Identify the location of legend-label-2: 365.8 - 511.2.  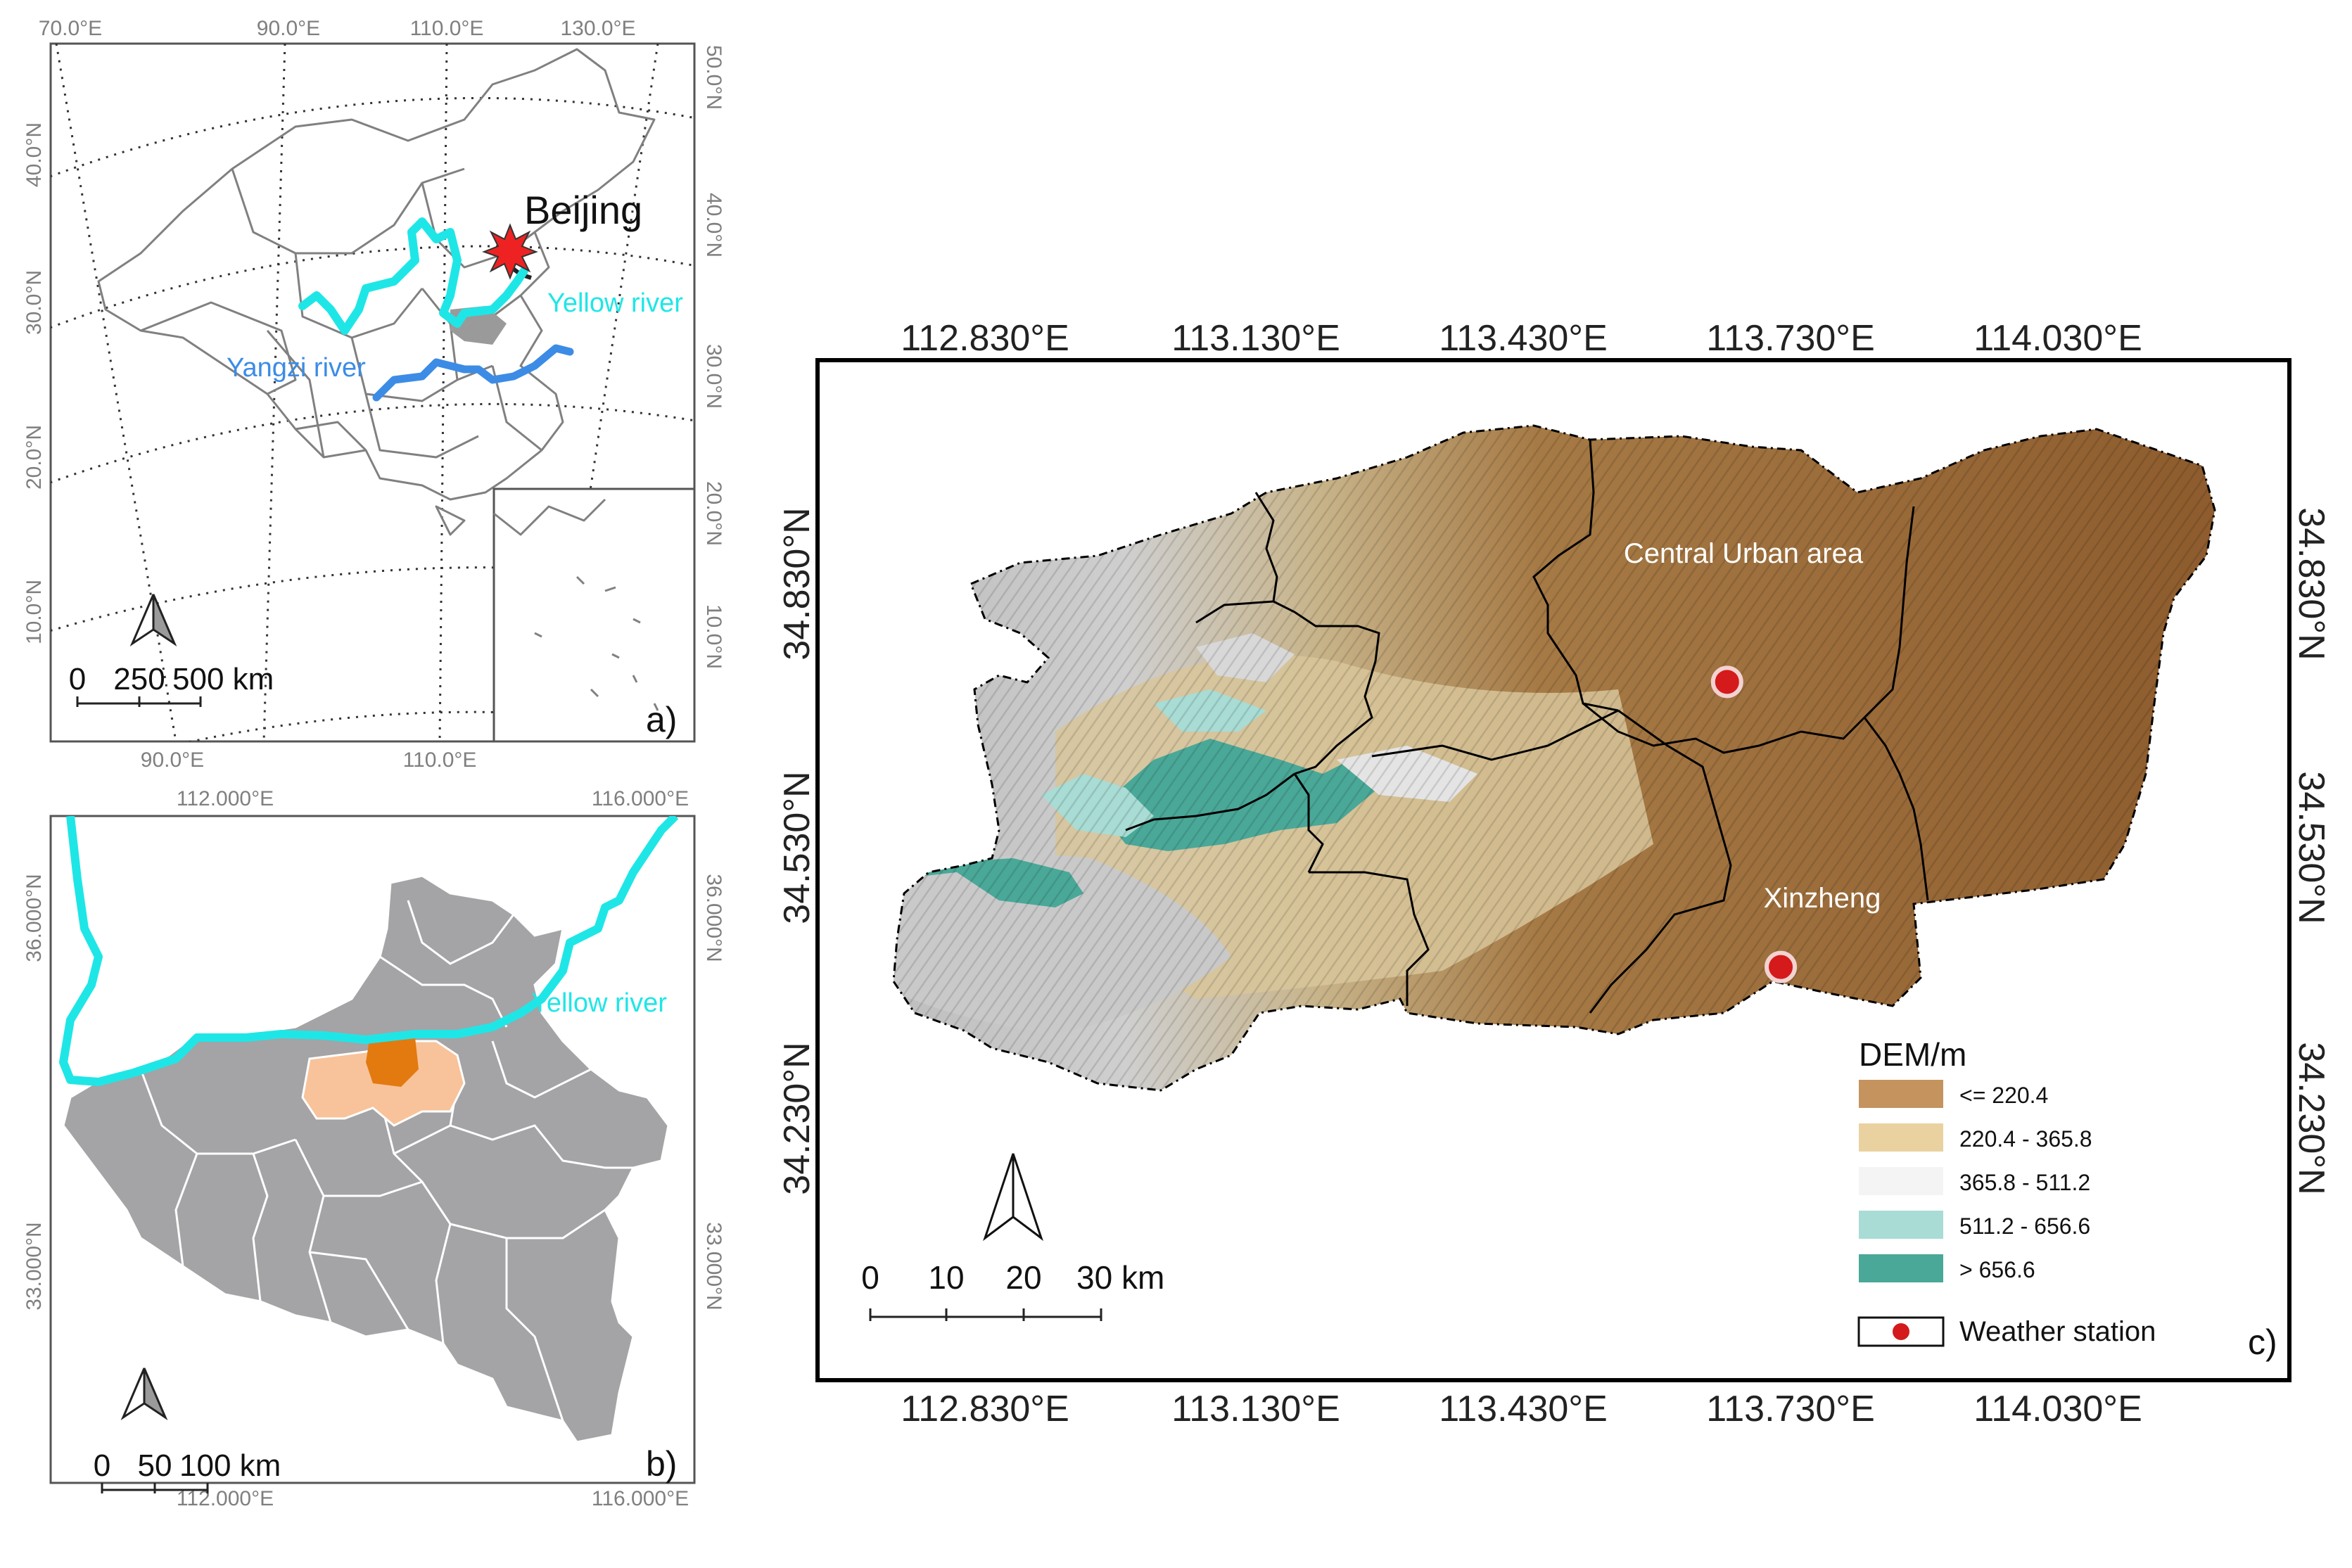
(2024, 1183).